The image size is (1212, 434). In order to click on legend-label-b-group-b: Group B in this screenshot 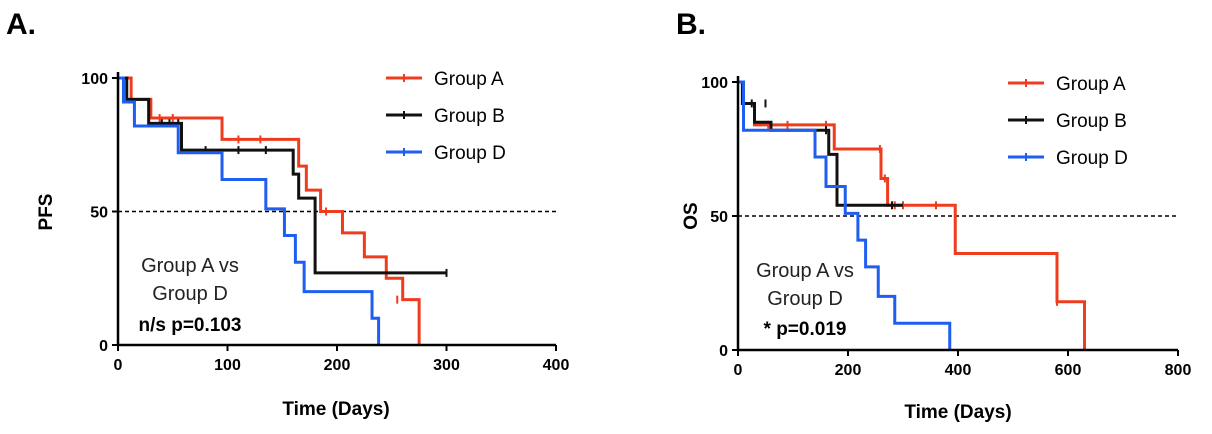, I will do `click(1091, 121)`.